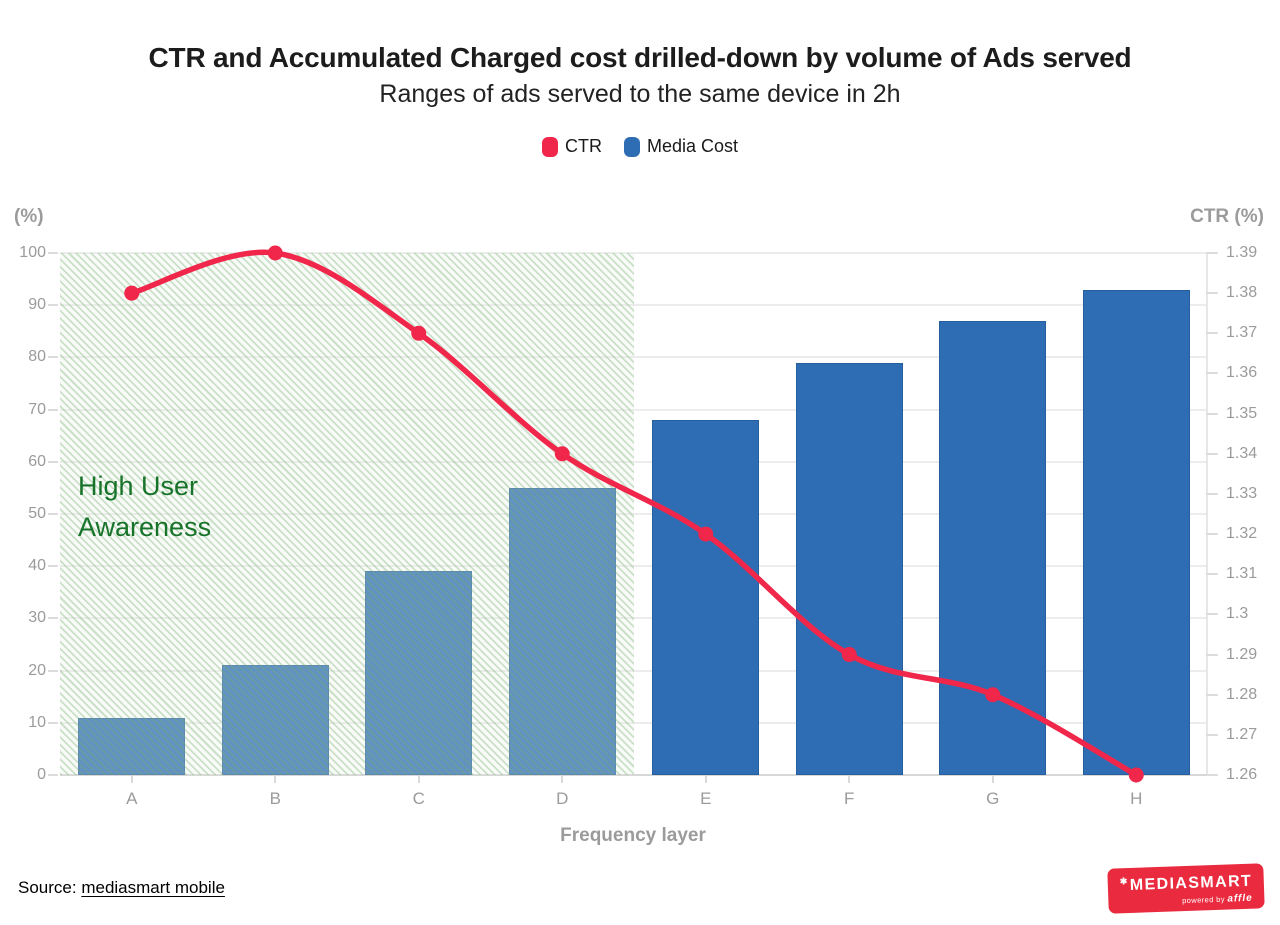 The image size is (1280, 925). I want to click on left-axis-title: (%), so click(29, 216).